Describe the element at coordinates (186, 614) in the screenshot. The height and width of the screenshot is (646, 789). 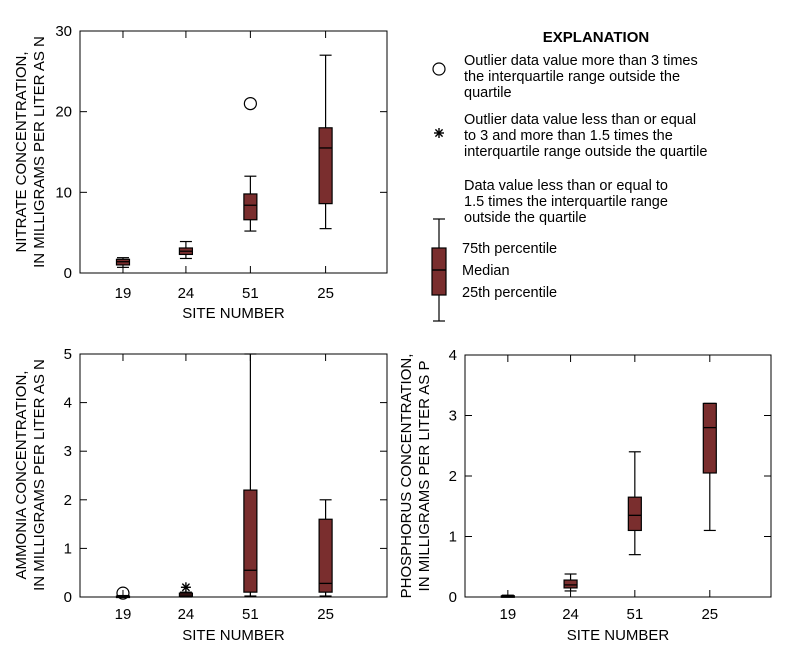
I see `ammonia-xtick-label: 24` at that location.